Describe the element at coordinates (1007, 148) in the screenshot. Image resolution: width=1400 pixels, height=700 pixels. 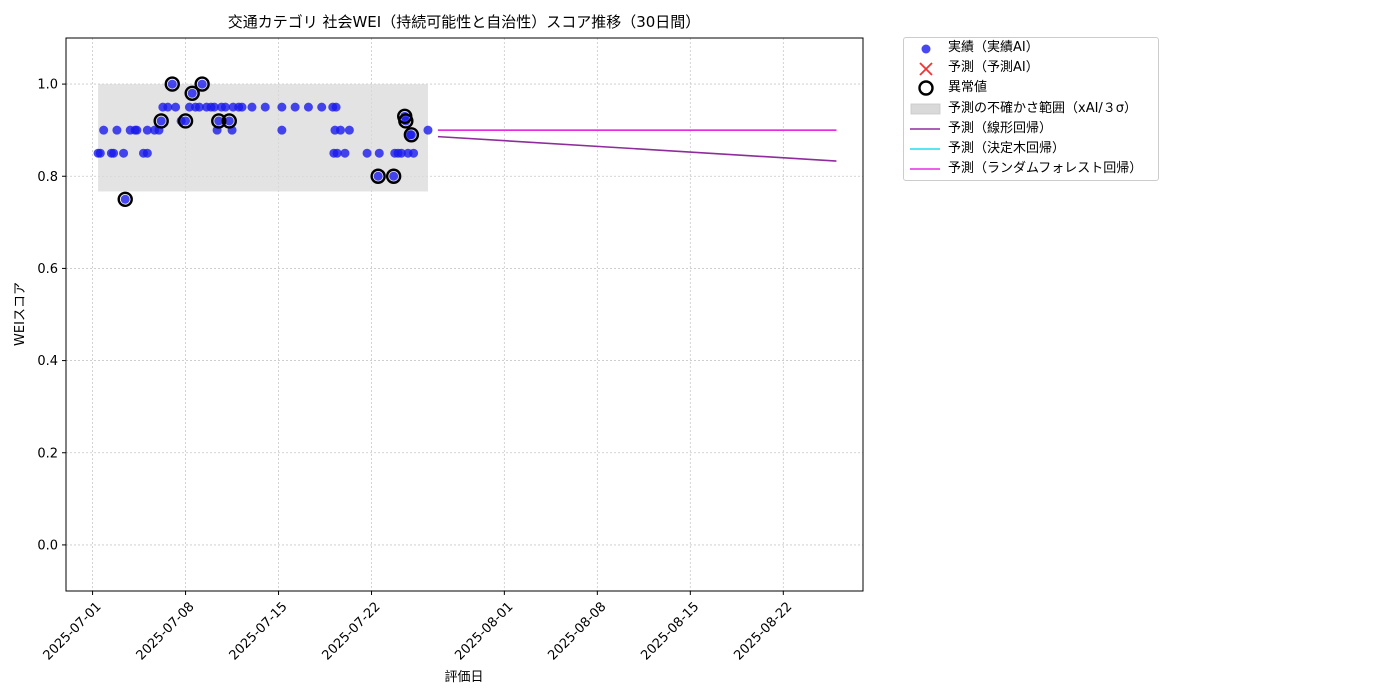
I see `legend-label: 予測（決定木回帰）` at that location.